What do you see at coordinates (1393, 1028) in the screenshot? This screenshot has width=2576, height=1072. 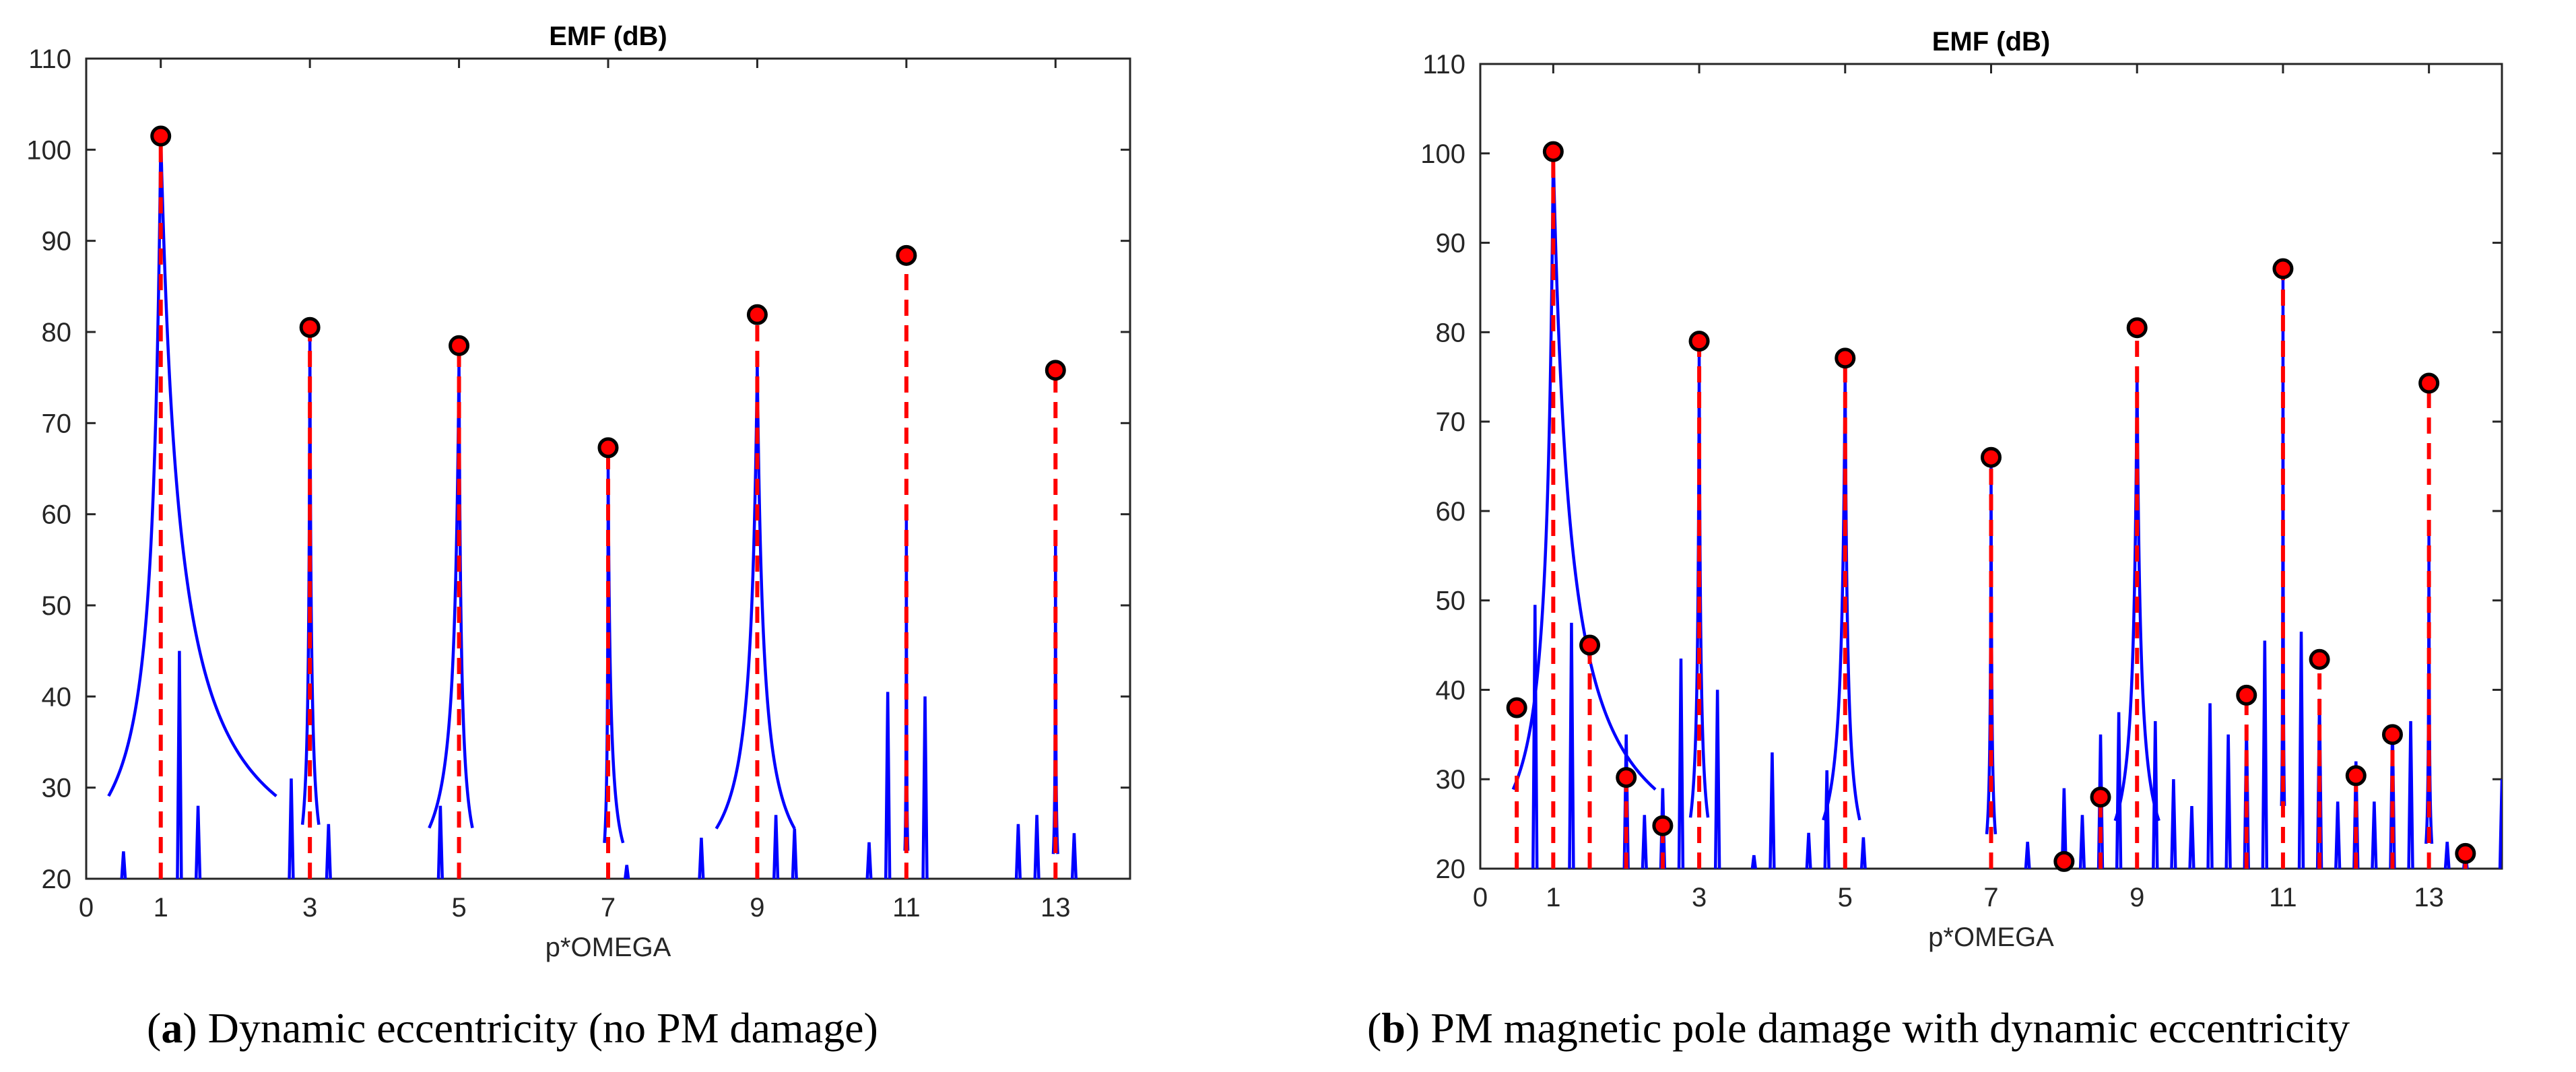 I see `caption-b-letter: b` at bounding box center [1393, 1028].